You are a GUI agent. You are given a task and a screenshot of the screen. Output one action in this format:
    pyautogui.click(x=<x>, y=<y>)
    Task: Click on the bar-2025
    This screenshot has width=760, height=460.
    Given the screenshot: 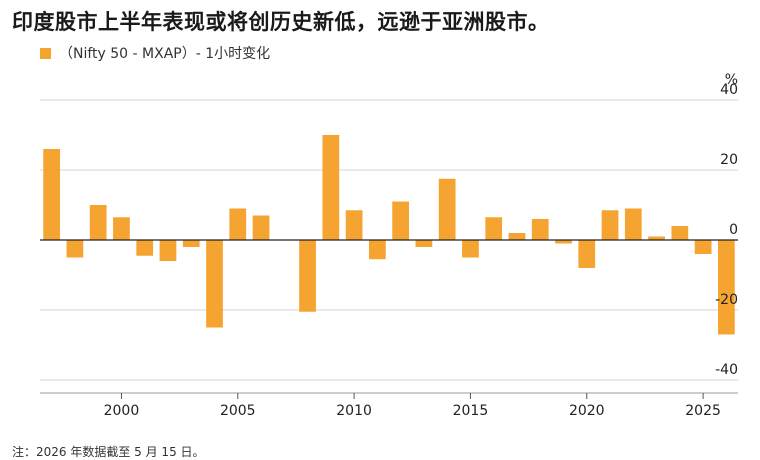 What is the action you would take?
    pyautogui.click(x=703, y=247)
    